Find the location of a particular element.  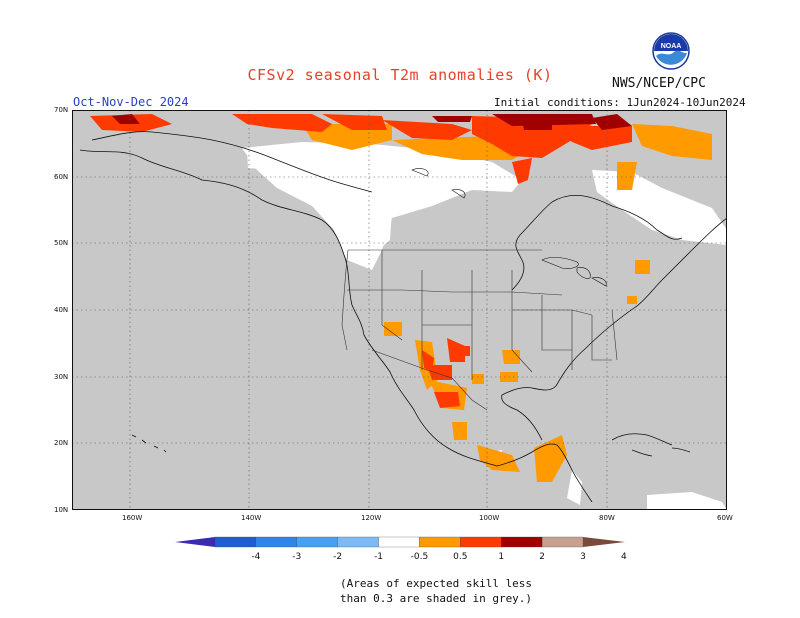

lon-label-160w: 160W is located at coordinates (132, 518).